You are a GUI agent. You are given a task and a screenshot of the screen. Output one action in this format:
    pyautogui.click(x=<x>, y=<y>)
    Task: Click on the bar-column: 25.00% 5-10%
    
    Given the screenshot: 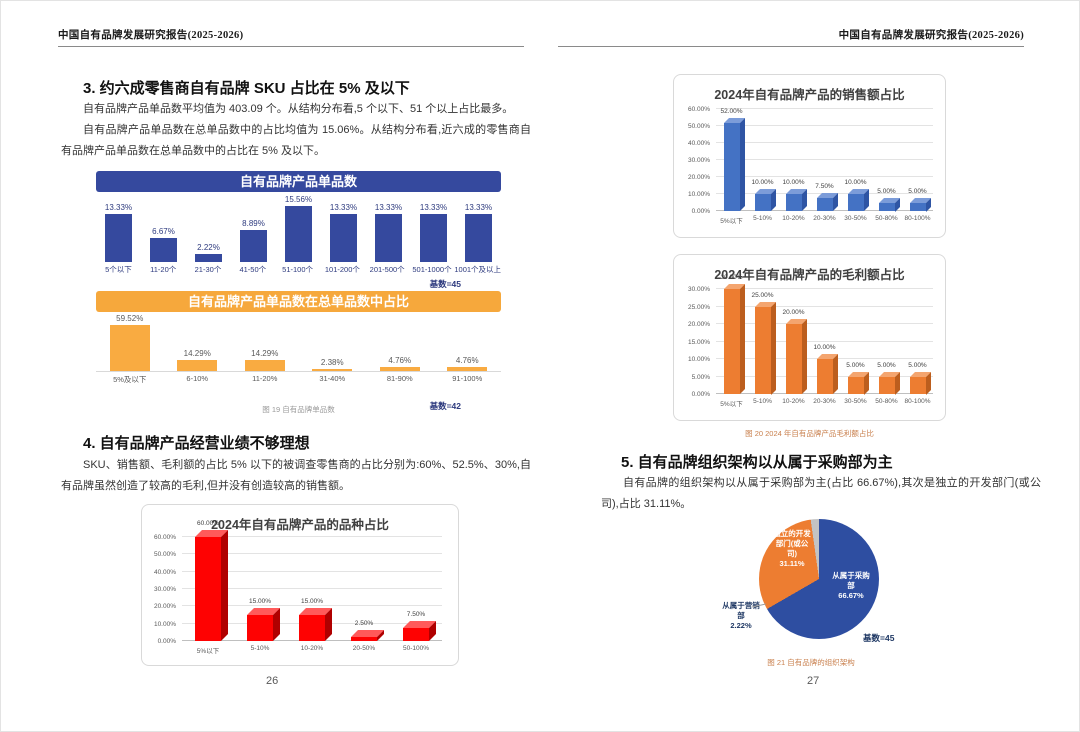 What is the action you would take?
    pyautogui.click(x=762, y=347)
    